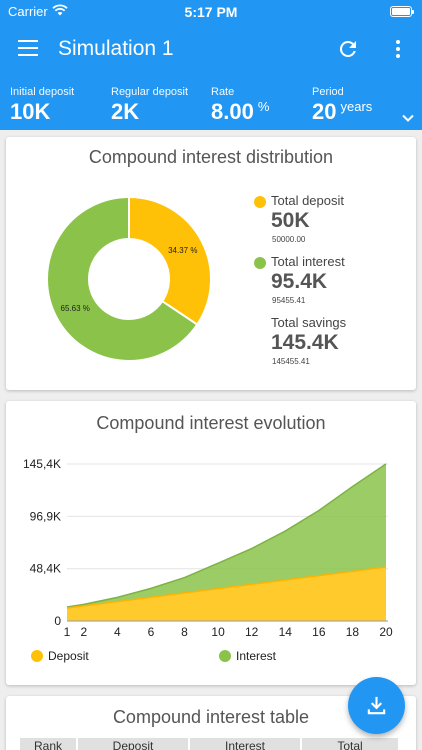 The height and width of the screenshot is (750, 422). I want to click on x-tick-label: 6, so click(151, 632).